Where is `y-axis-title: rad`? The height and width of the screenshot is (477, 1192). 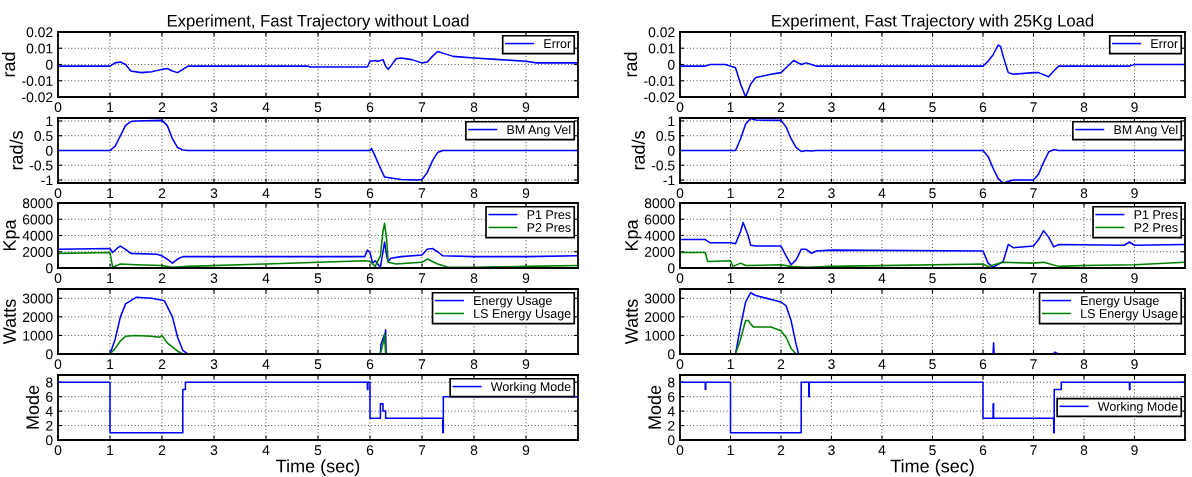
y-axis-title: rad is located at coordinates (630, 64).